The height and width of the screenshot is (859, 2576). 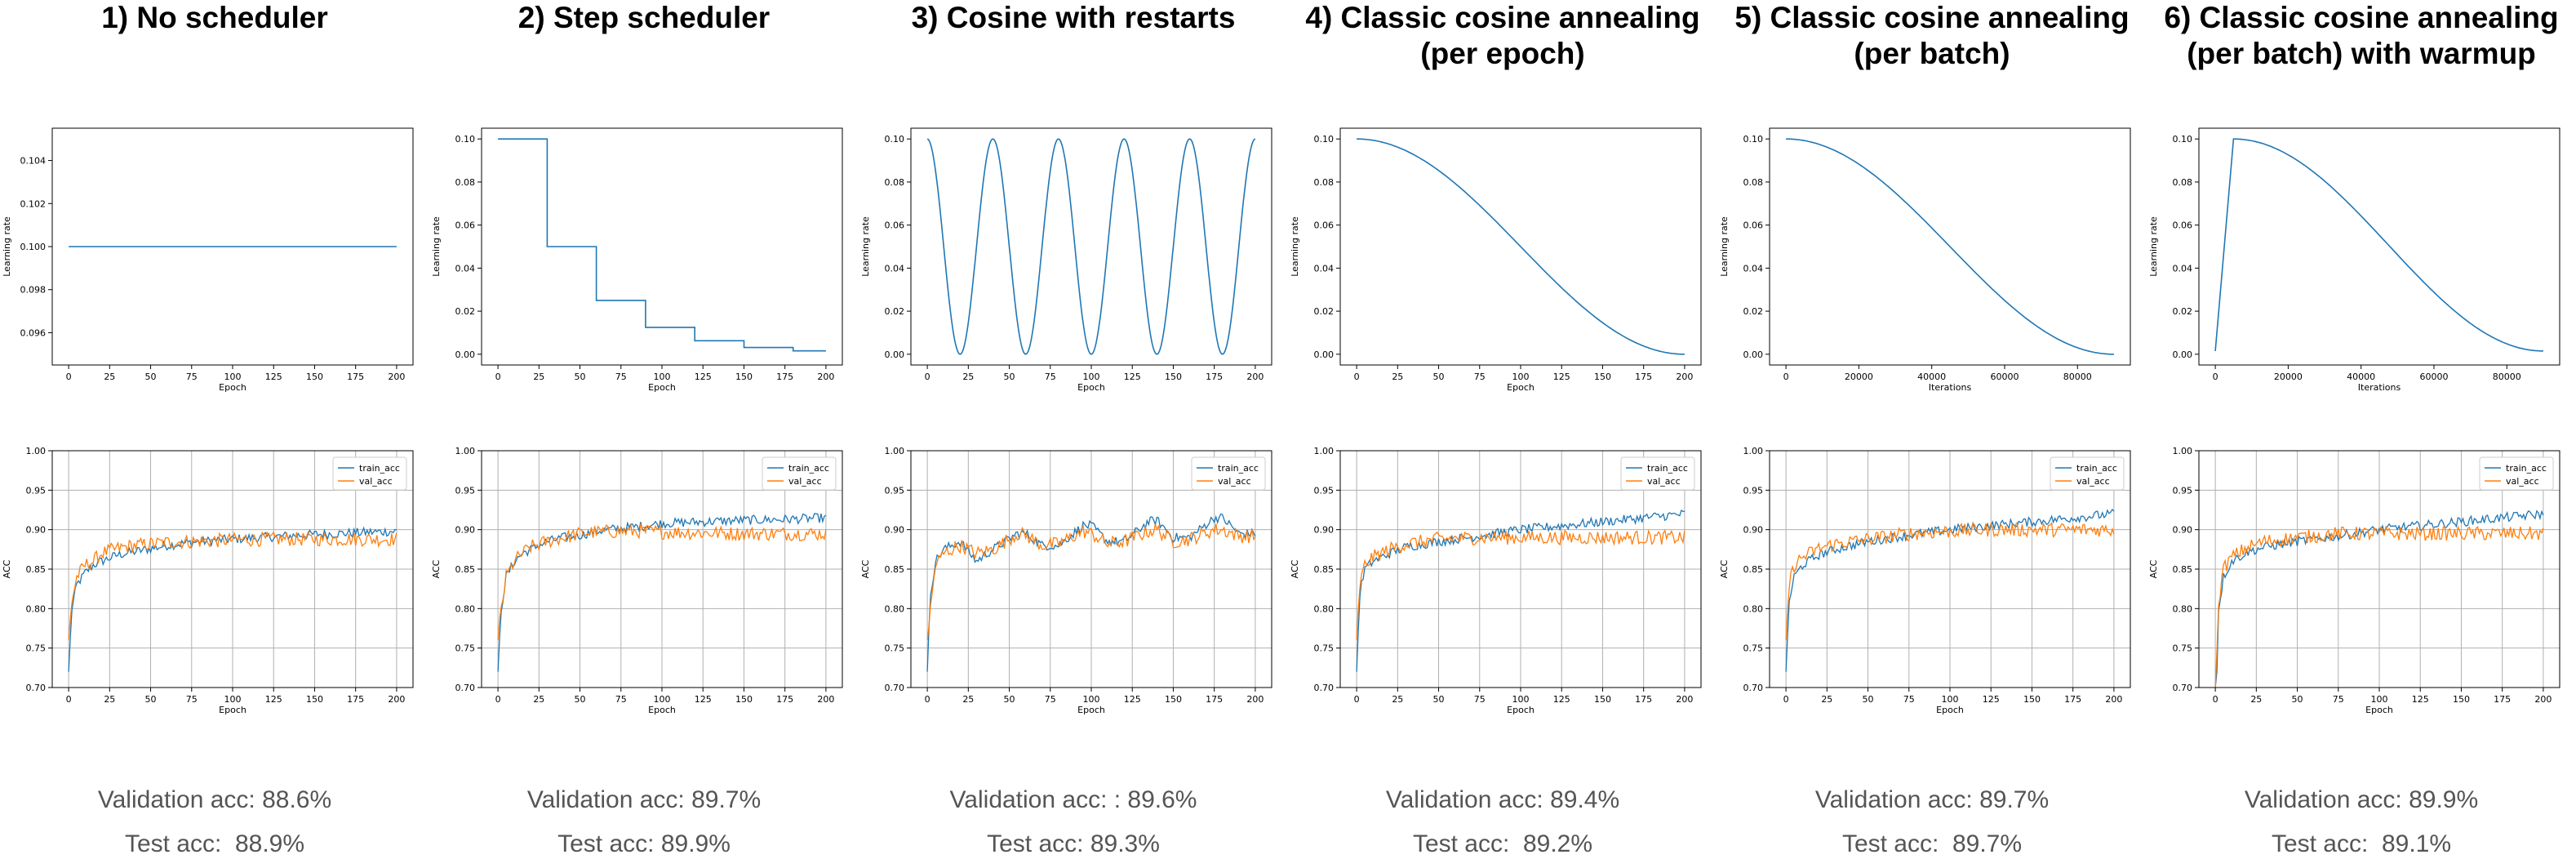 I want to click on x-tick-label: 40000, so click(x=1931, y=377).